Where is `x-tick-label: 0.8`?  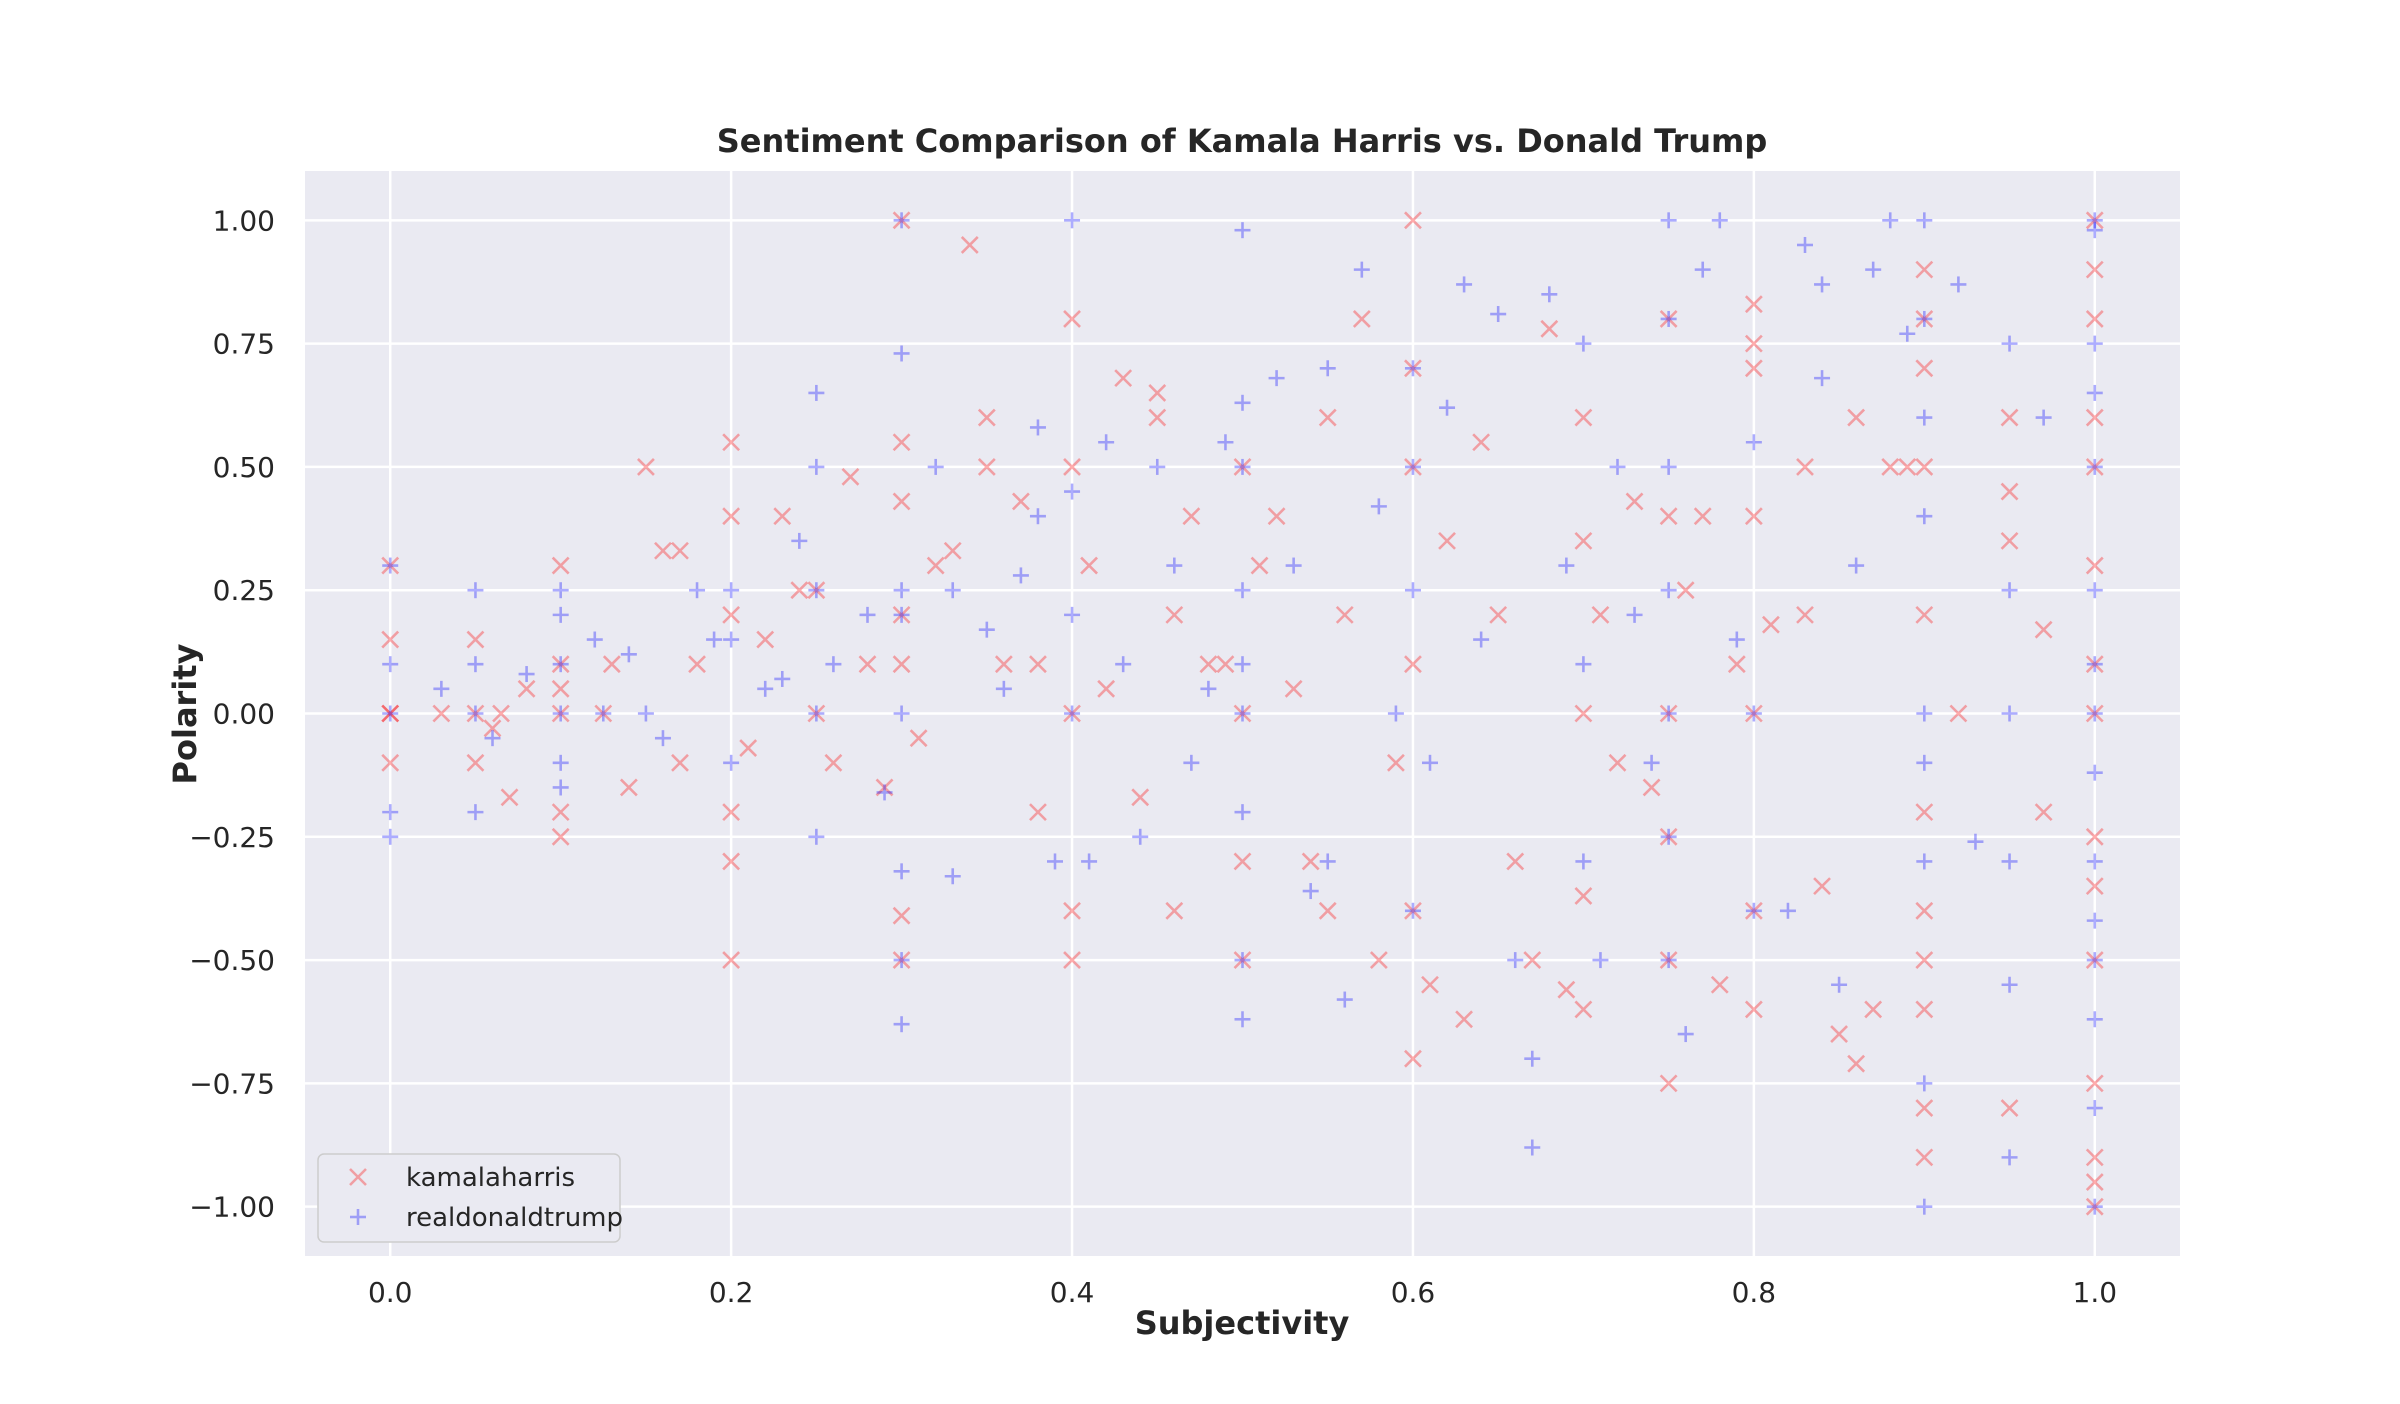
x-tick-label: 0.8 is located at coordinates (1754, 1292).